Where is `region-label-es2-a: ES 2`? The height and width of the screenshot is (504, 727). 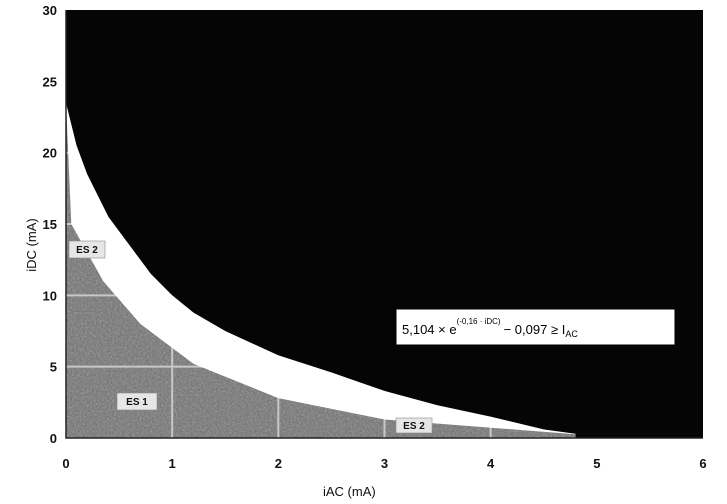
region-label-es2-a: ES 2 is located at coordinates (87, 249).